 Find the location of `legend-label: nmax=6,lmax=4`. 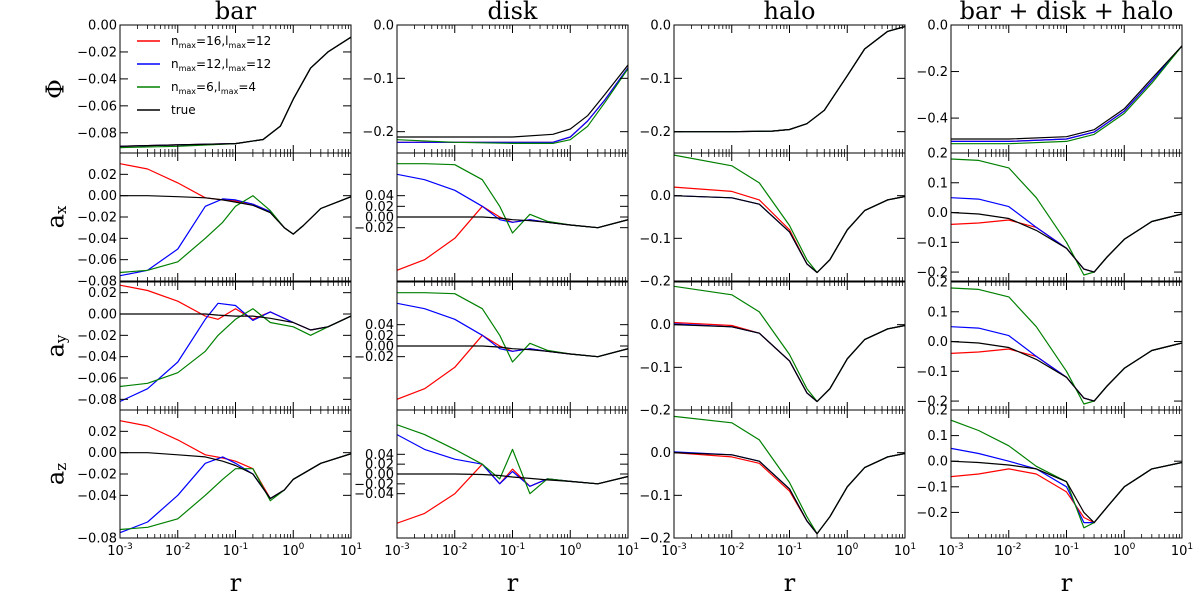

legend-label: nmax=6,lmax=4 is located at coordinates (213, 88).